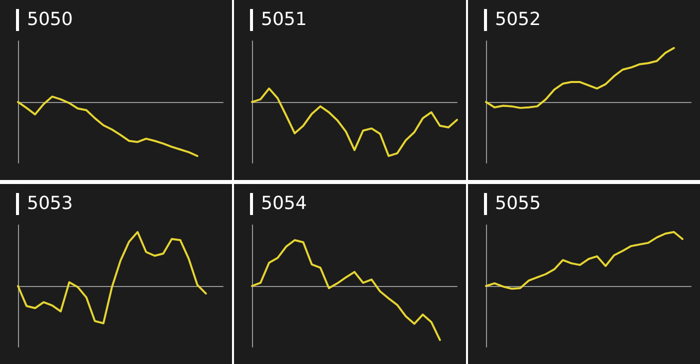  Describe the element at coordinates (44, 20) in the screenshot. I see `chart-title: 5050` at that location.